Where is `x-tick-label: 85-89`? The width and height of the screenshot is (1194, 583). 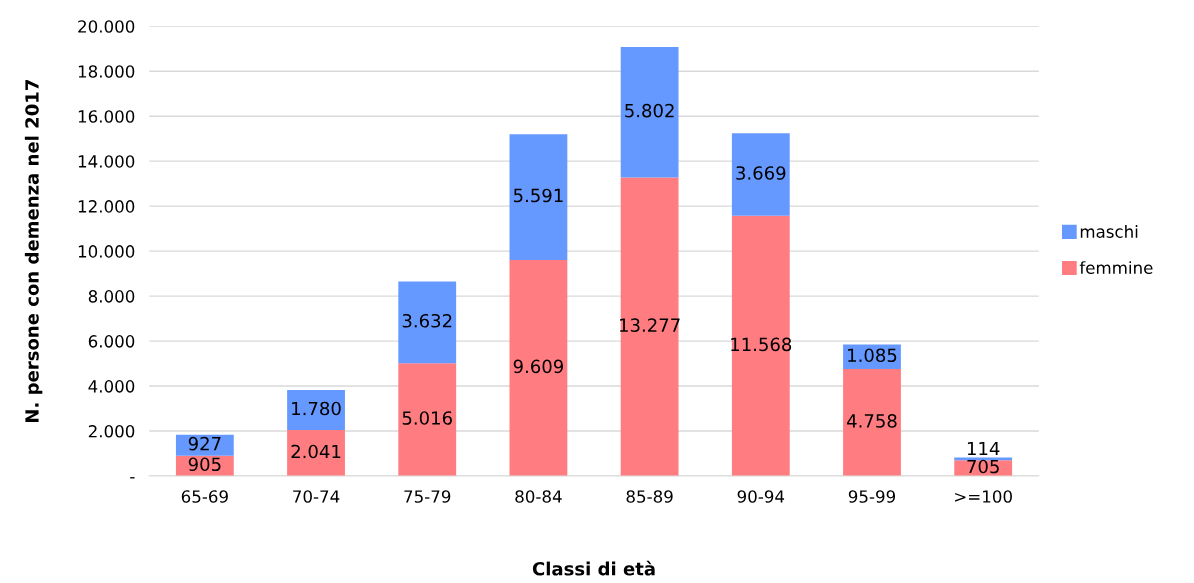
x-tick-label: 85-89 is located at coordinates (649, 496).